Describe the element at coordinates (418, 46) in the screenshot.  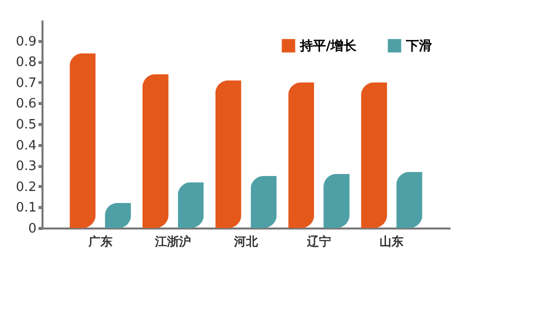
I see `legend-label: 下滑` at that location.